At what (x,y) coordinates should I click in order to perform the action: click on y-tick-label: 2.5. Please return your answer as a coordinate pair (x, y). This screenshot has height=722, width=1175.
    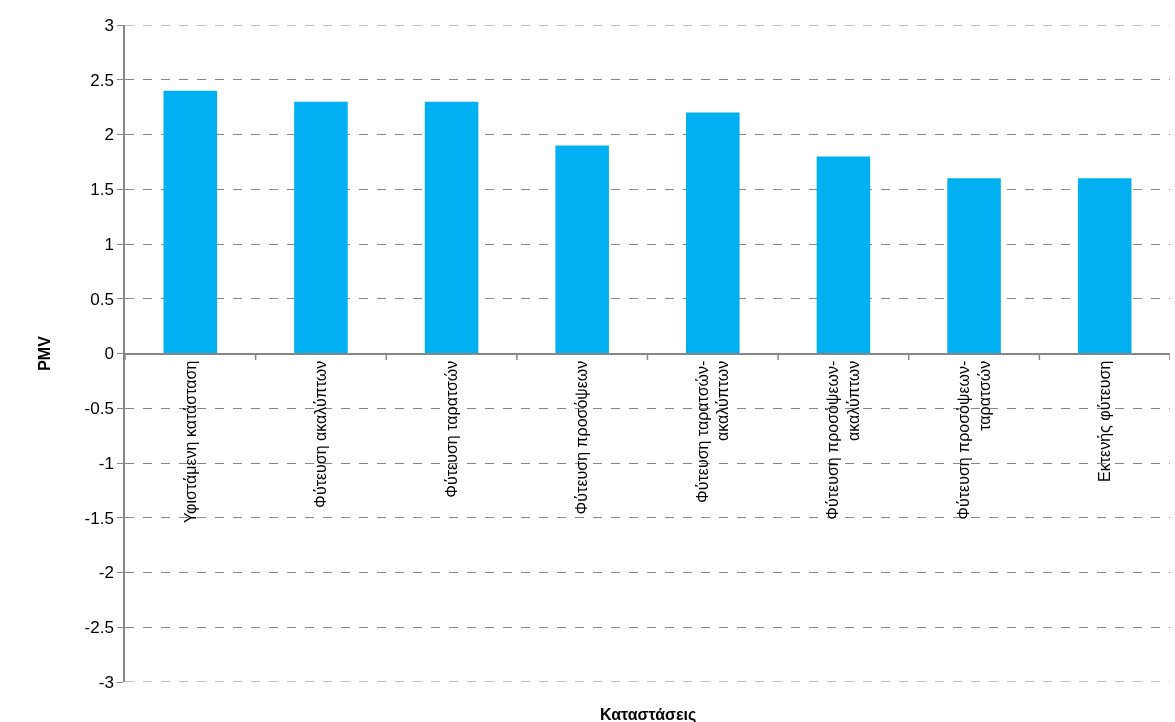
    Looking at the image, I should click on (102, 80).